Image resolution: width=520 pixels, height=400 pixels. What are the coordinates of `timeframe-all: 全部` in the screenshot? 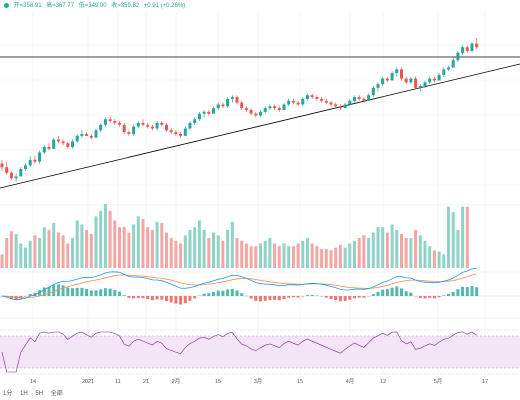 It's located at (56, 394).